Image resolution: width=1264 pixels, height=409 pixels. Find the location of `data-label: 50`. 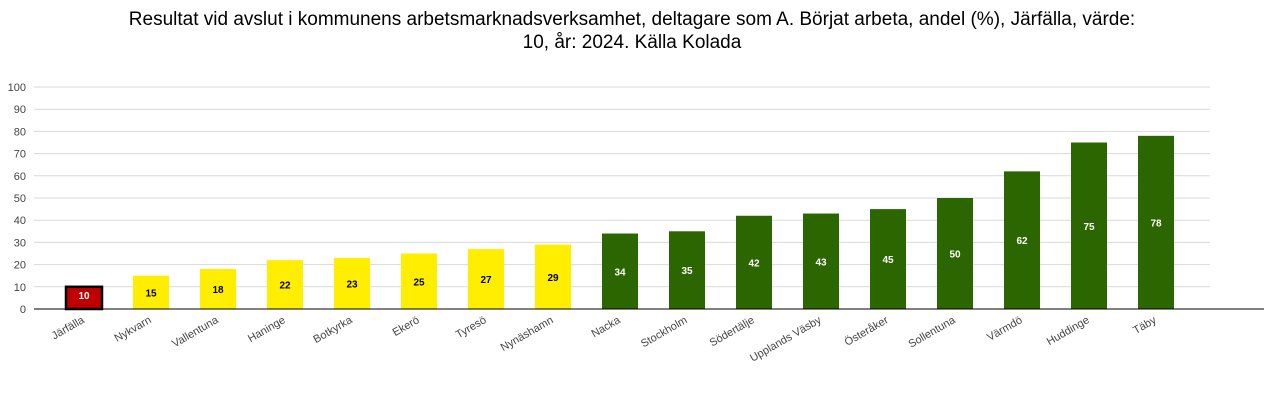

data-label: 50 is located at coordinates (955, 255).